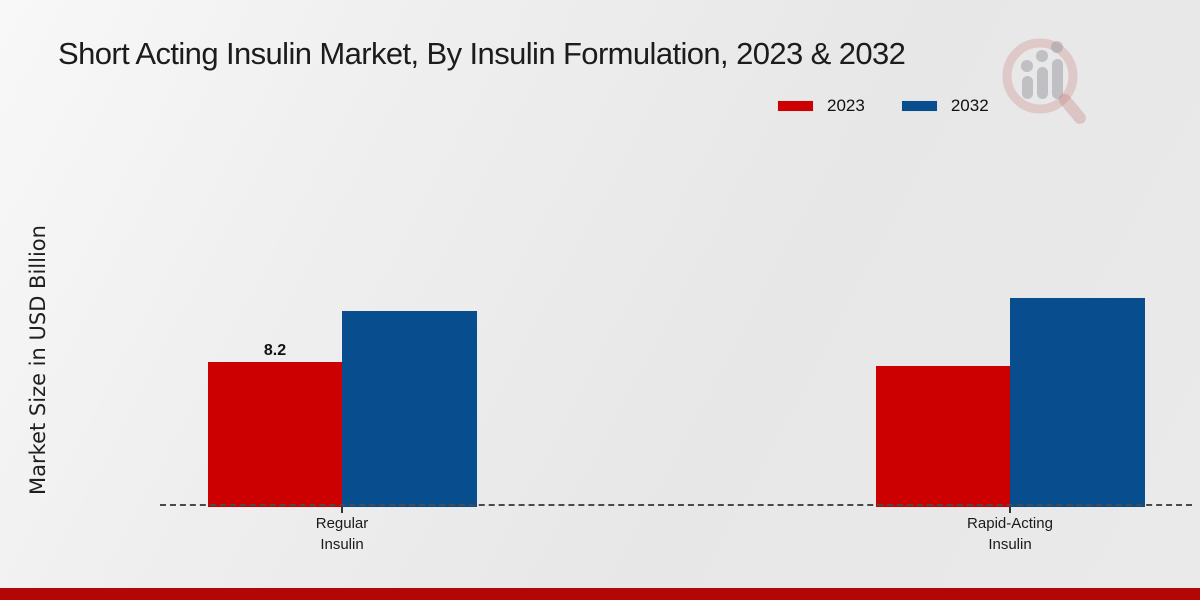  What do you see at coordinates (969, 105) in the screenshot?
I see `legend-label-2032: 2032` at bounding box center [969, 105].